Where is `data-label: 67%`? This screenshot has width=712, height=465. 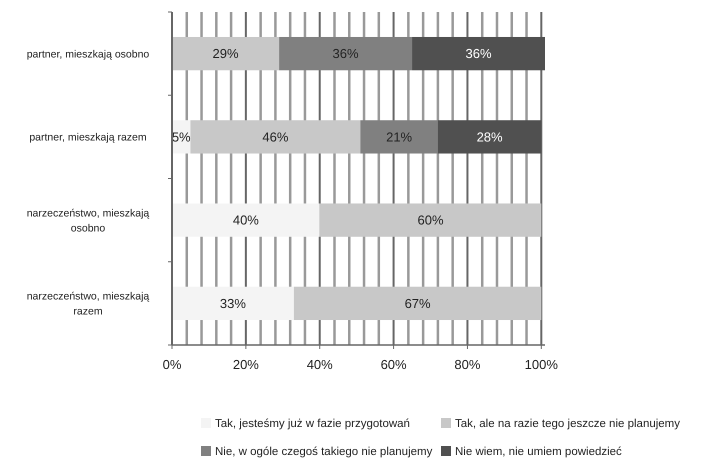 data-label: 67% is located at coordinates (418, 303).